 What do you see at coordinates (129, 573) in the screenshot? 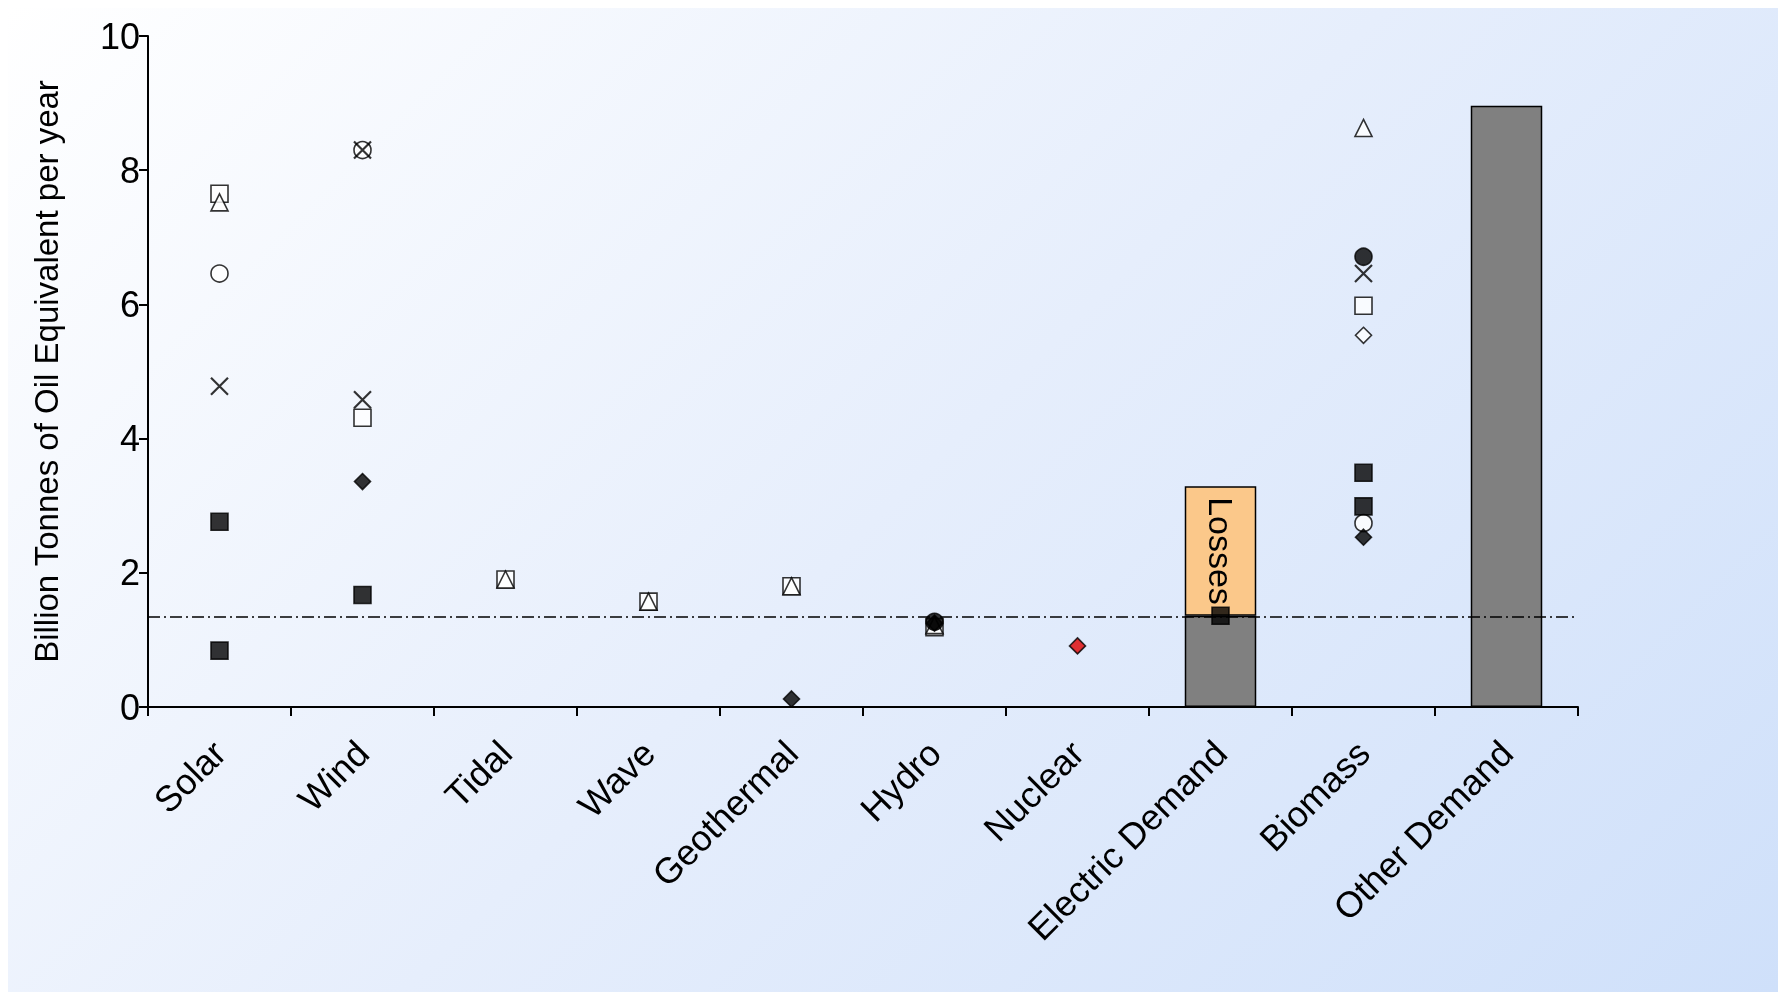
I see `y-tick-label: 2` at bounding box center [129, 573].